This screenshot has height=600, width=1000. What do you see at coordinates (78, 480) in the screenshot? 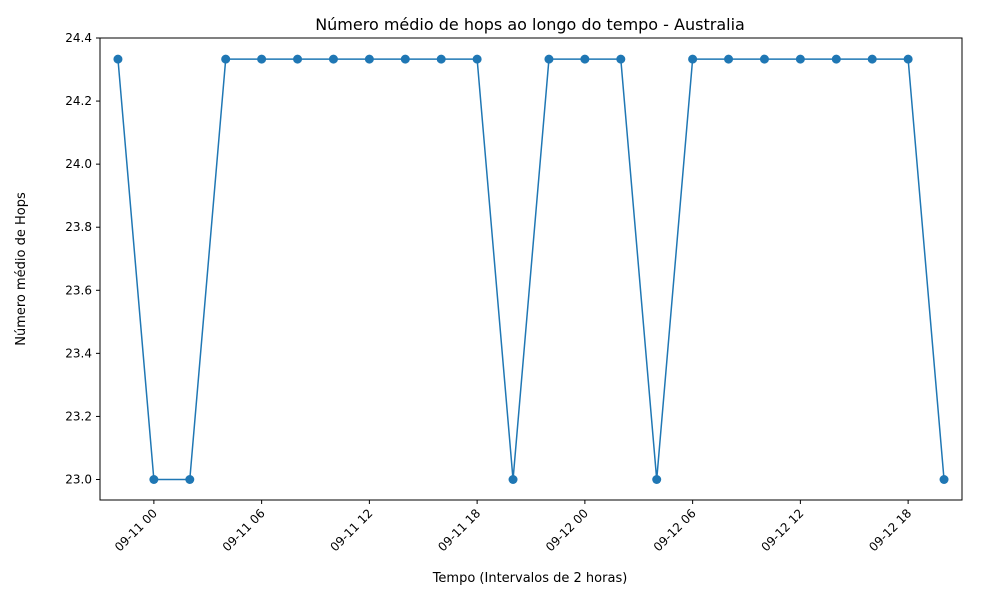
I see `y-tick-label: 23.0` at bounding box center [78, 480].